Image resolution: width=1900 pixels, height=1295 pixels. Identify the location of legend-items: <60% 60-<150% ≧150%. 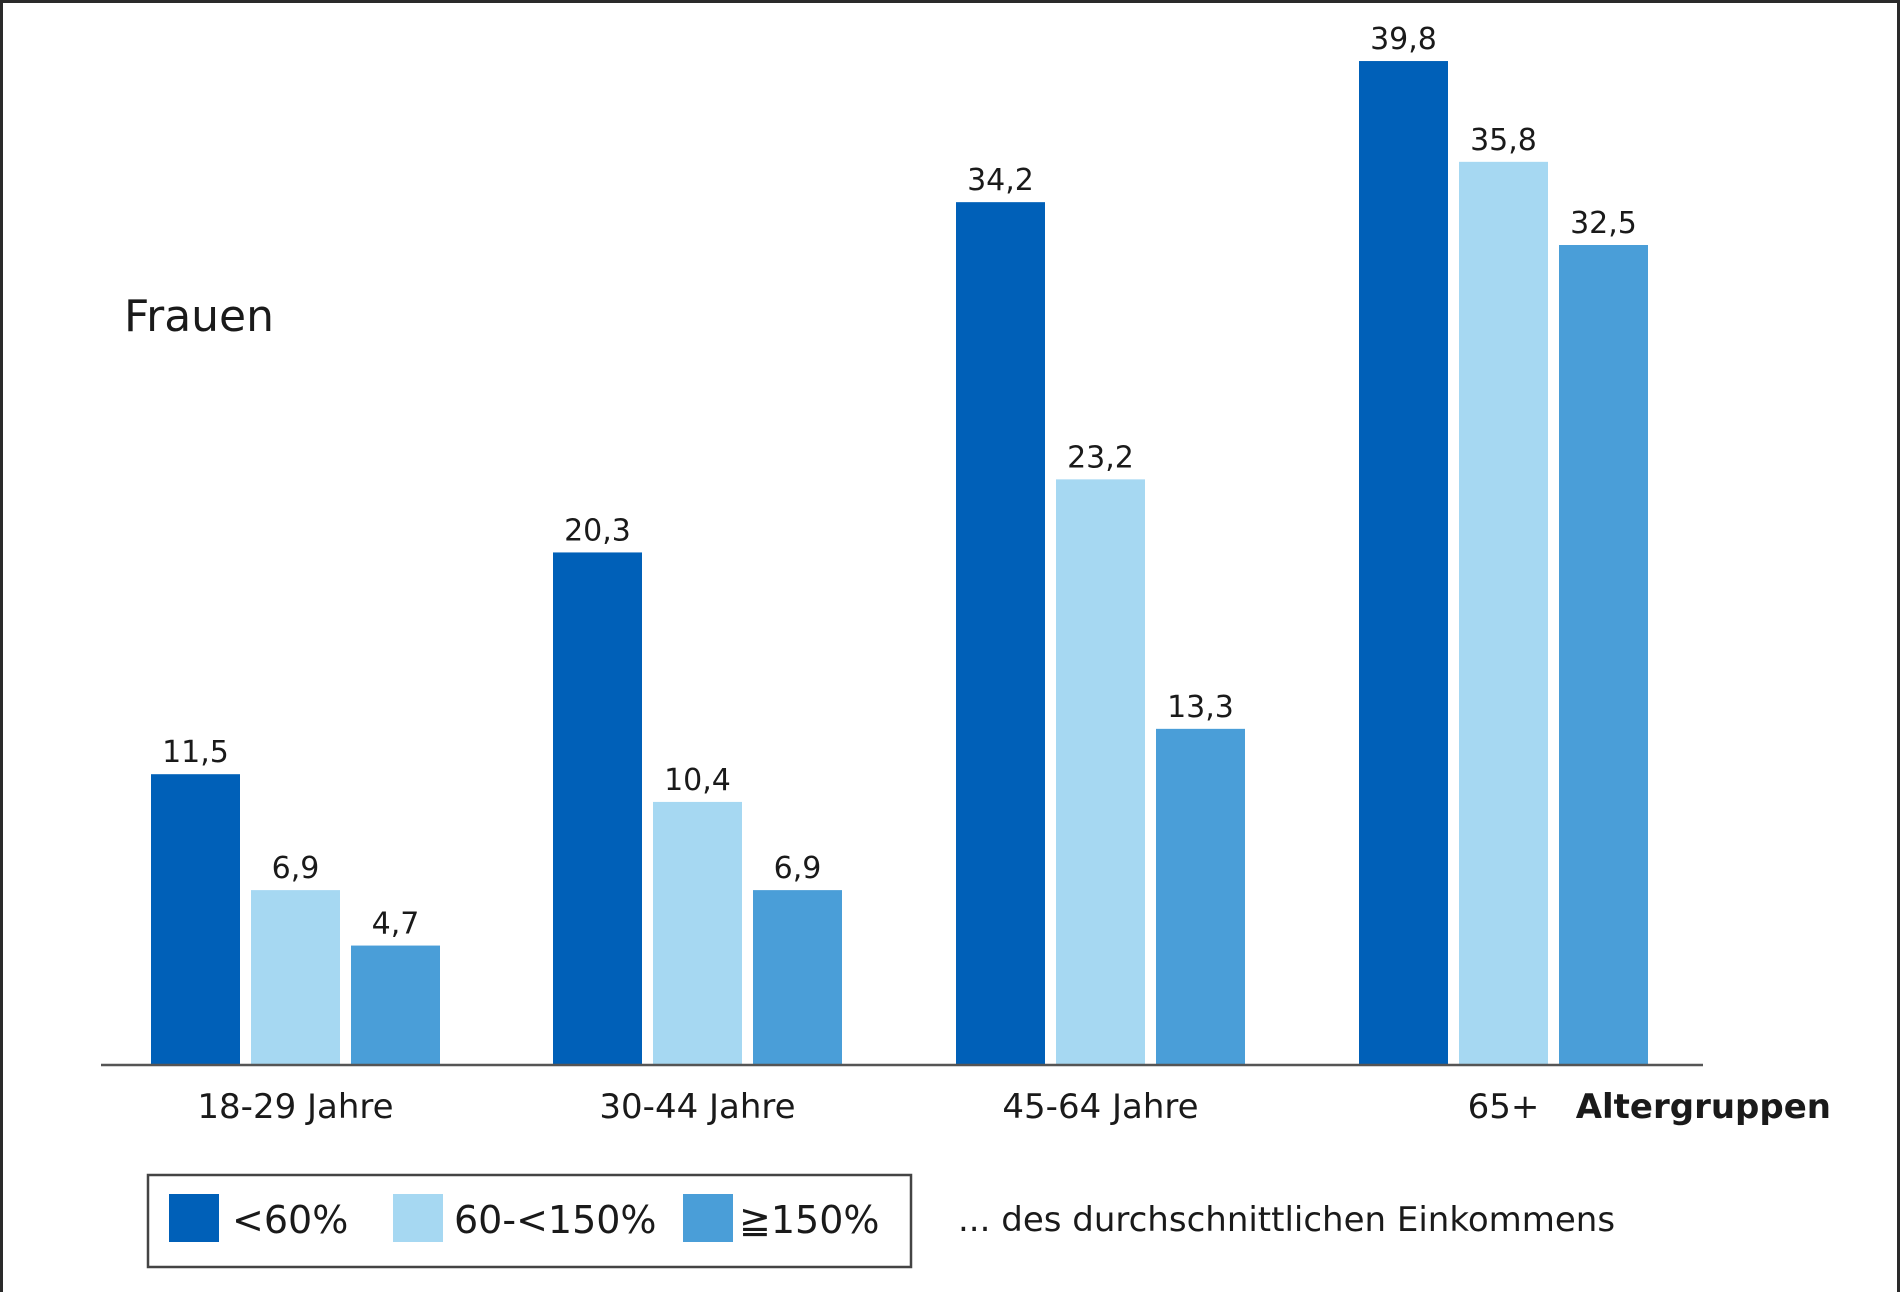
(524, 1218).